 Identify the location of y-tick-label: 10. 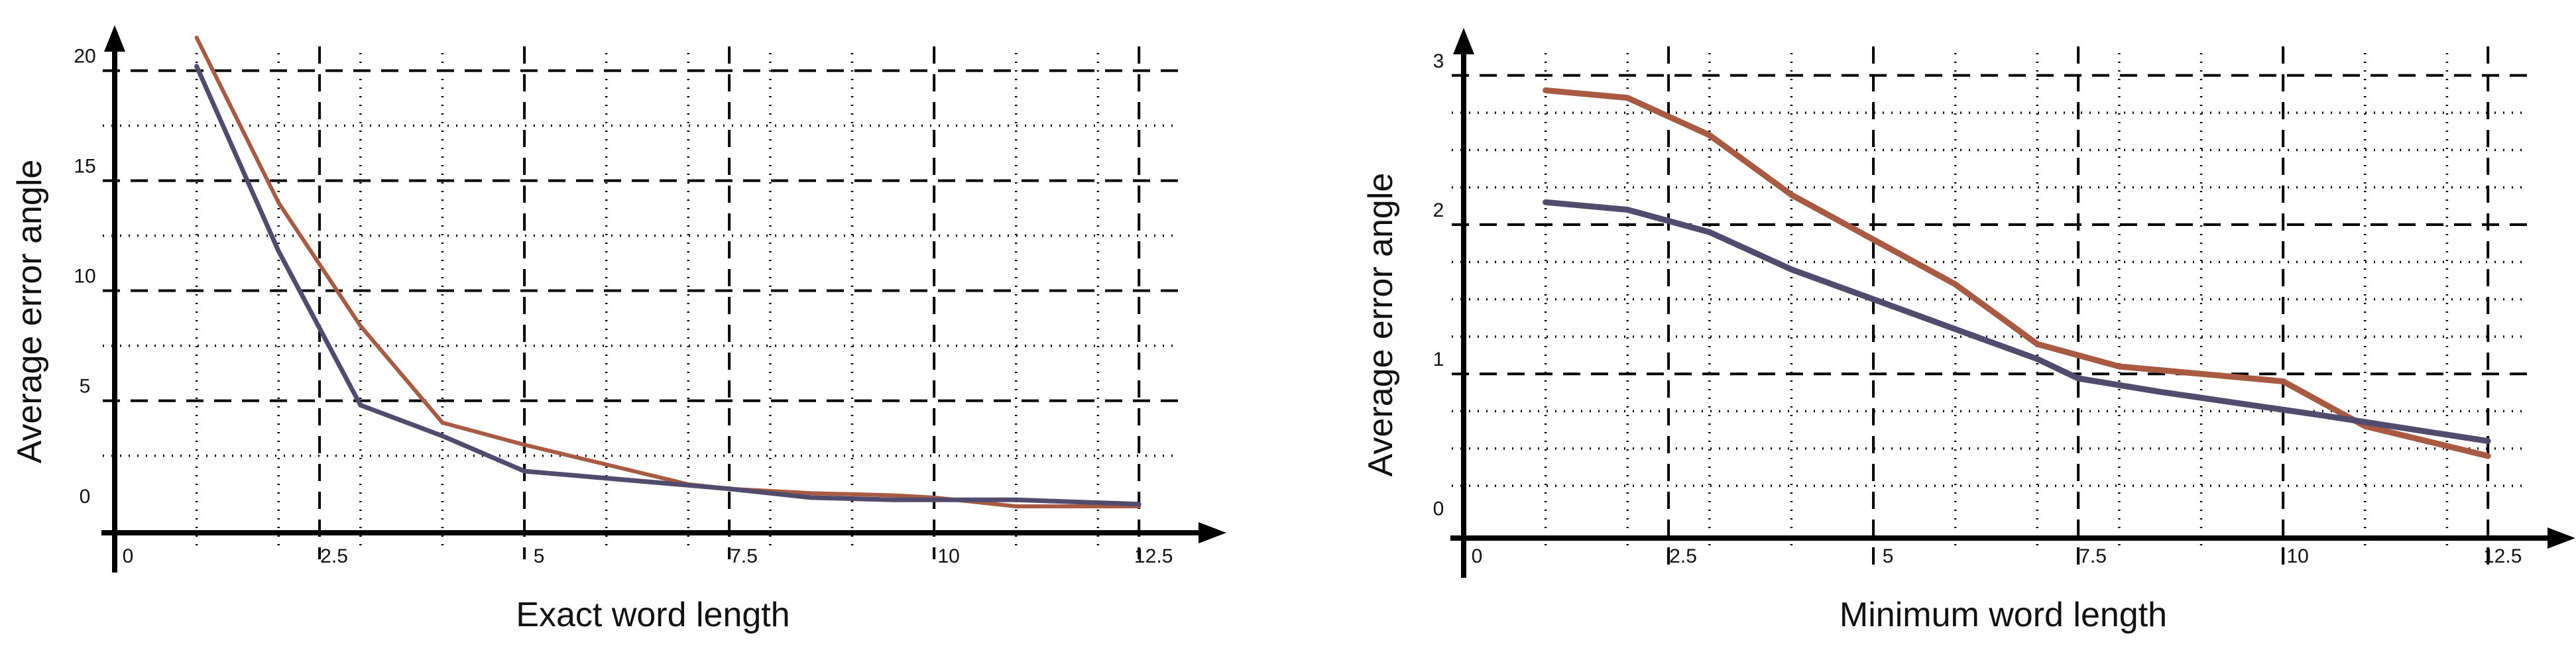
(84, 277).